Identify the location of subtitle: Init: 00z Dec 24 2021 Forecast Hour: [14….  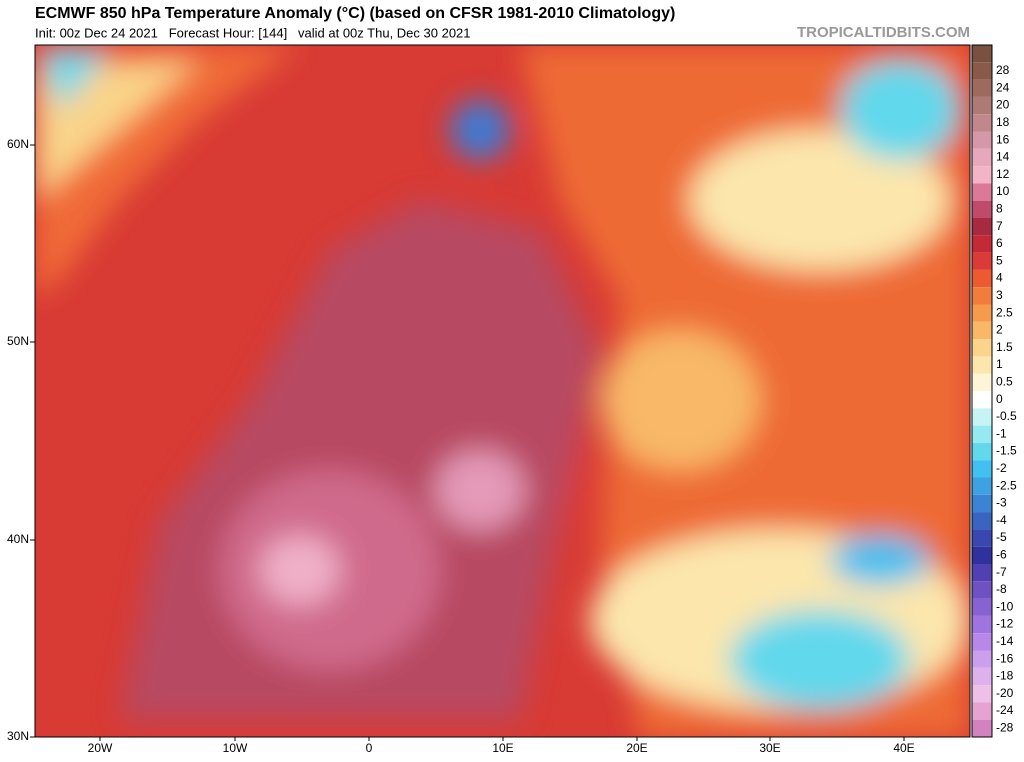
(253, 32).